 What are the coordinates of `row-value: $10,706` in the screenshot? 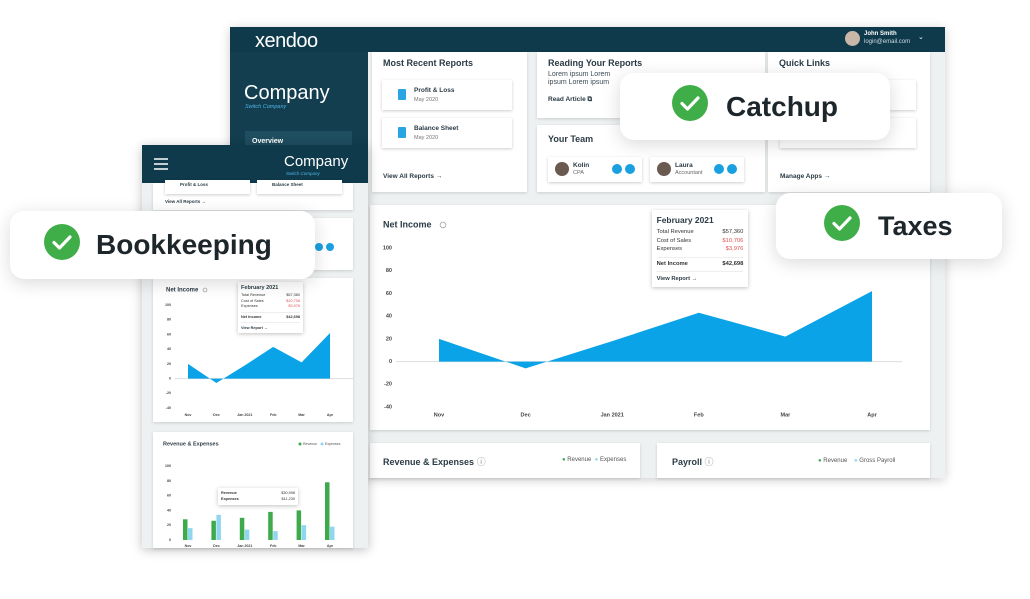 It's located at (293, 300).